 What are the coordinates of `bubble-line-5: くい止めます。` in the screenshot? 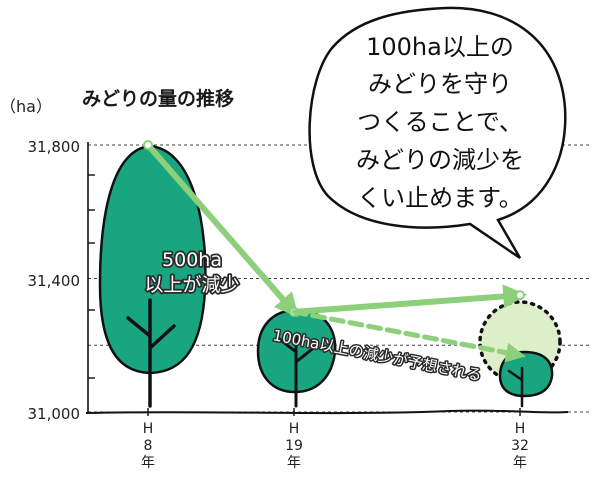 It's located at (440, 198).